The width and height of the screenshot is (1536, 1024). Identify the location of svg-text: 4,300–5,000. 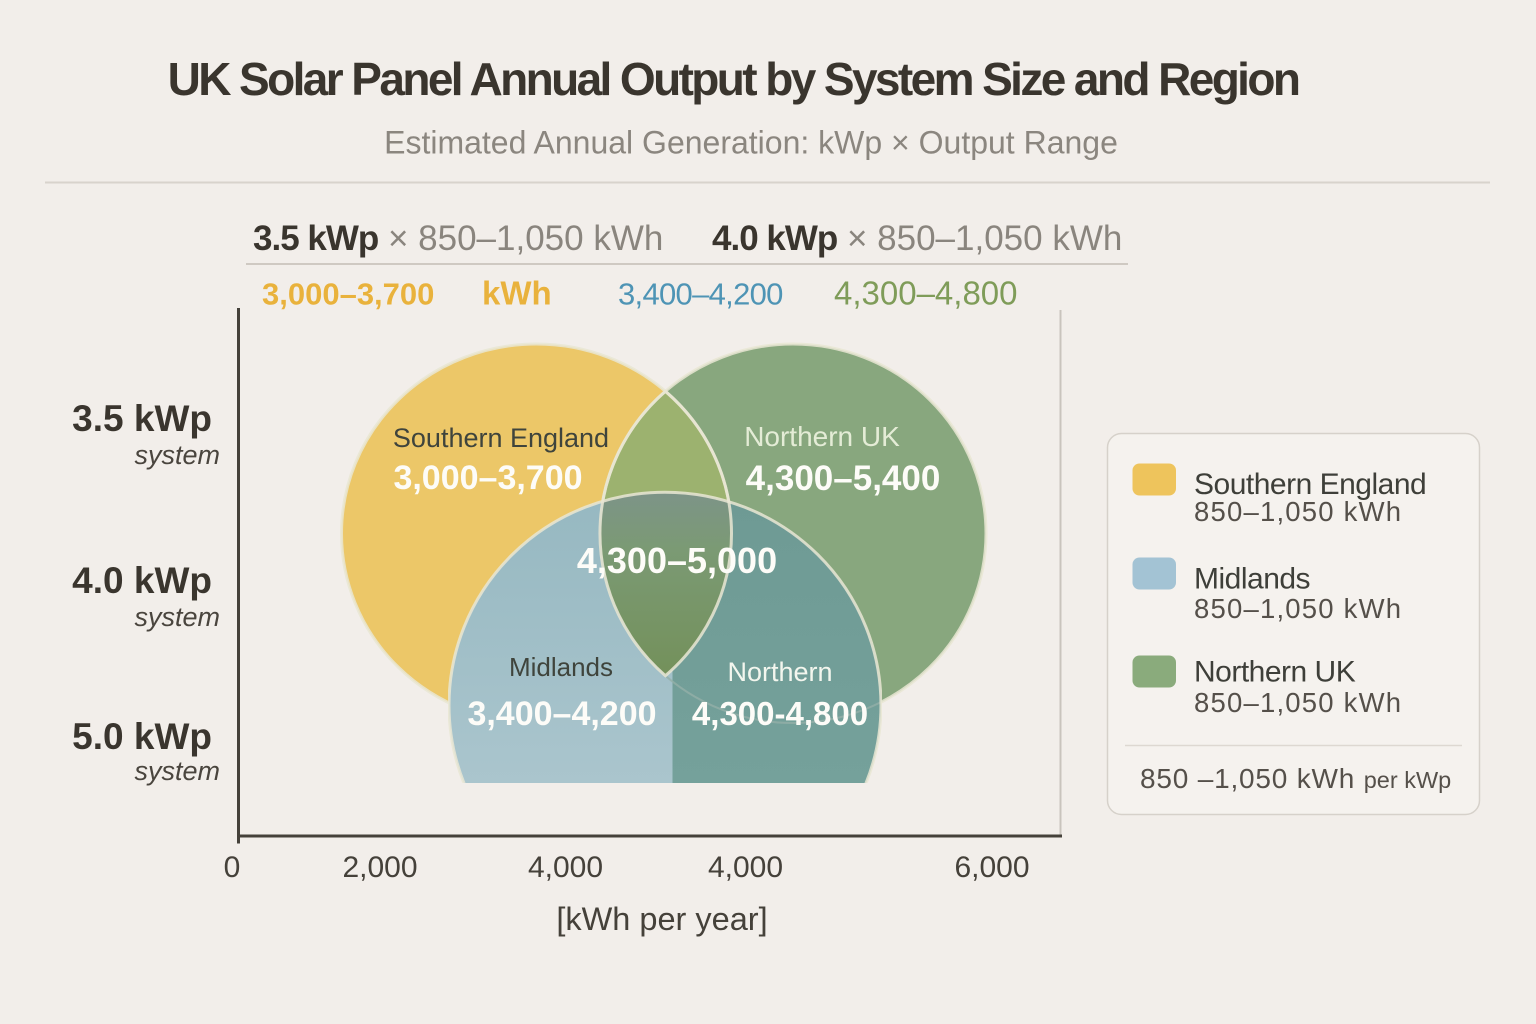
(677, 560).